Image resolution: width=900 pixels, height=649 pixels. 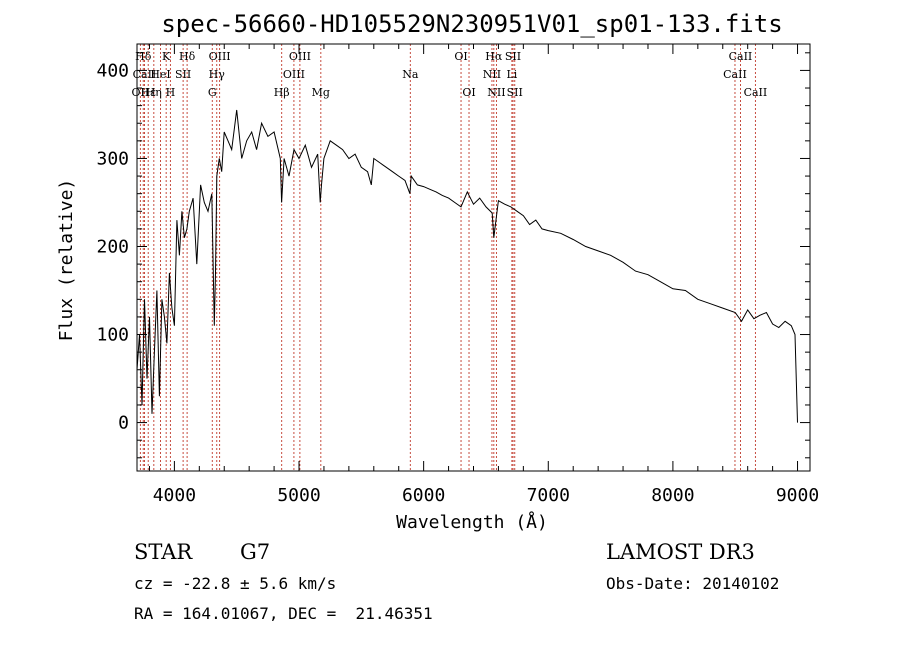 What do you see at coordinates (283, 613) in the screenshot?
I see `coordinates-text: RA = 164.01067, DEC = 21.46351` at bounding box center [283, 613].